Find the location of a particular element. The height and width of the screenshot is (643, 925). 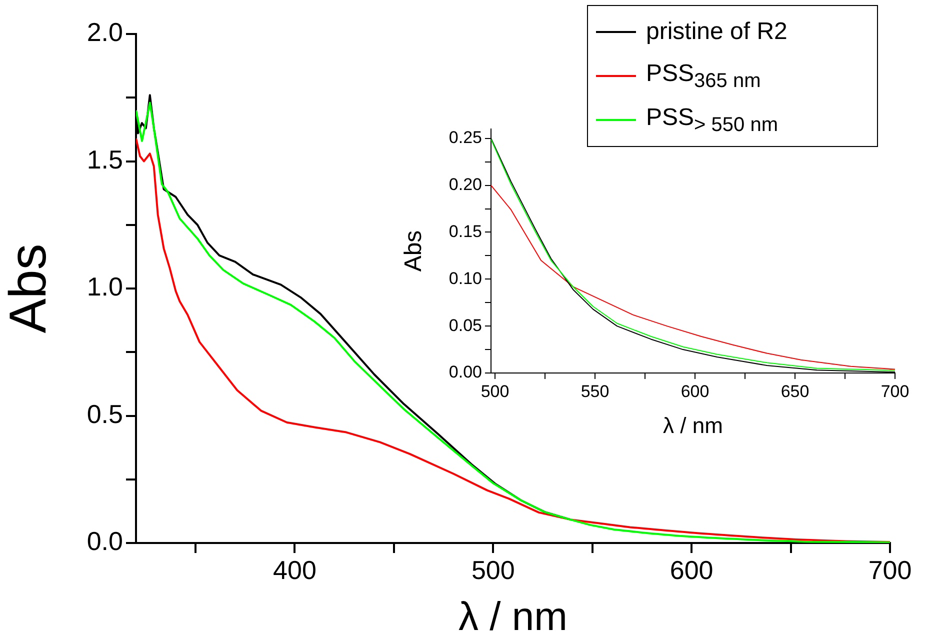

legend-label: PSS$_{365 nm}$ is located at coordinates (703, 76).